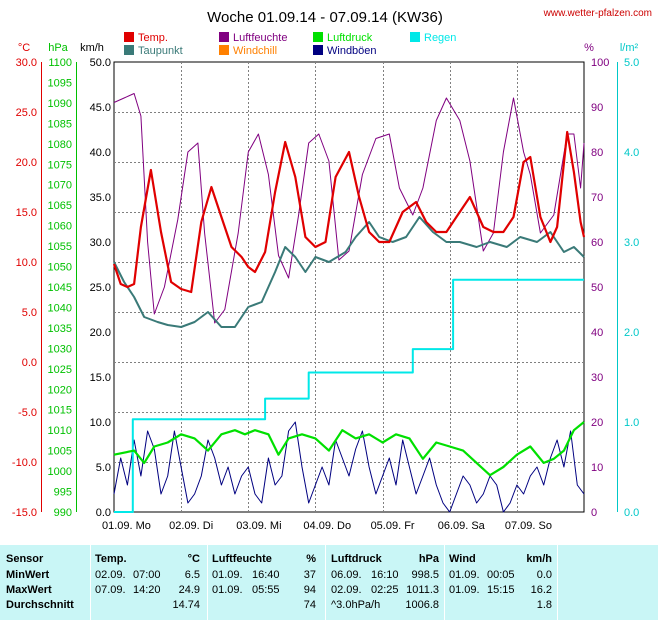 This screenshot has width=658, height=620. What do you see at coordinates (266, 590) in the screenshot?
I see `stats-cell-h-time: 05:55` at bounding box center [266, 590].